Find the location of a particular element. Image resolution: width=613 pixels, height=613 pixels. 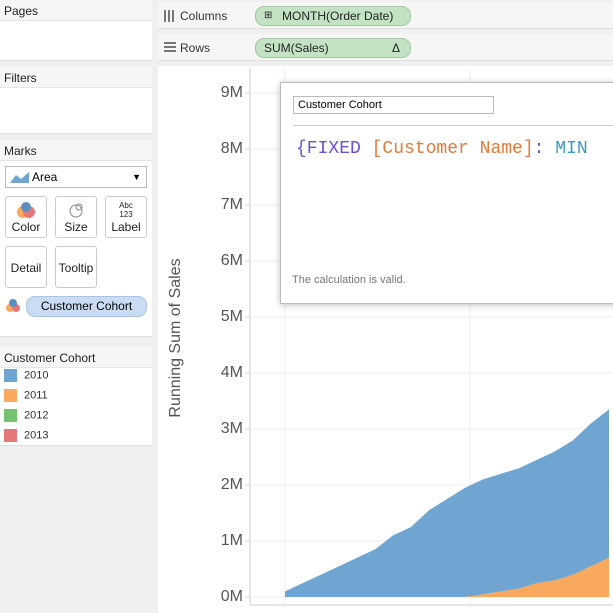

filters-card: Filters is located at coordinates (76, 100).